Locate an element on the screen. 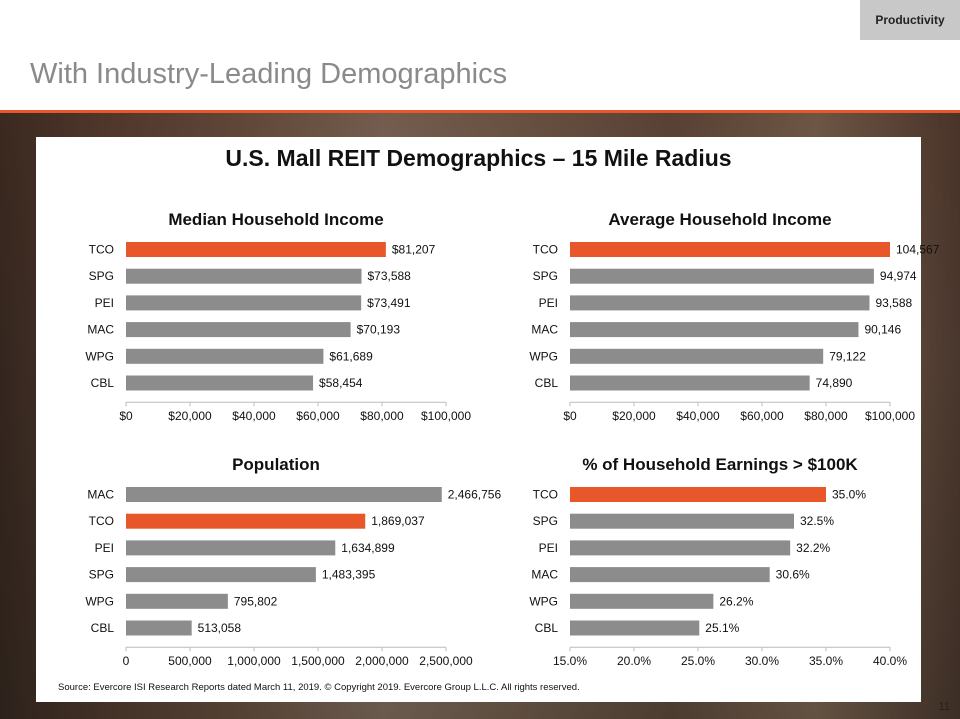 This screenshot has height=719, width=960. data-label: 35.0% is located at coordinates (849, 495).